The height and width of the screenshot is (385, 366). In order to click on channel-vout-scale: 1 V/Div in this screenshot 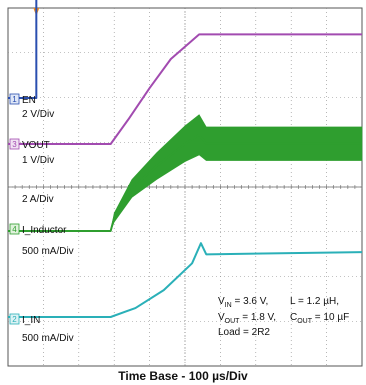, I will do `click(38, 160)`.